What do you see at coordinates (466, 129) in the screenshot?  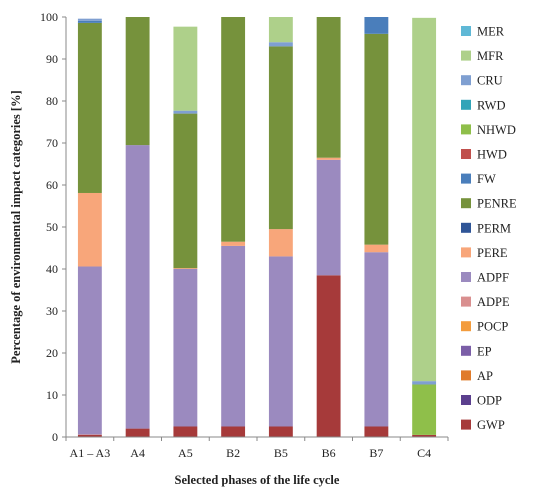 I see `legend-swatch-nhwd` at bounding box center [466, 129].